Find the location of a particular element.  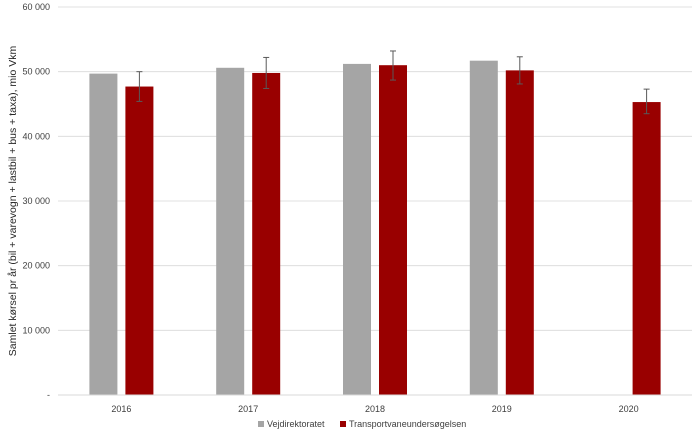

y-tick-label: 40 000 is located at coordinates (36, 136).